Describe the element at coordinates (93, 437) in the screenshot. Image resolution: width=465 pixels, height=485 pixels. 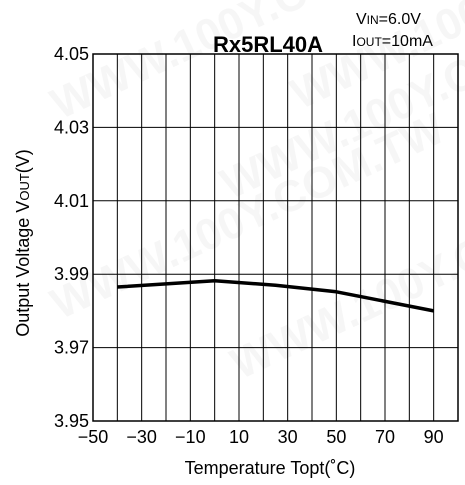
I see `x-tick-label: −50` at that location.